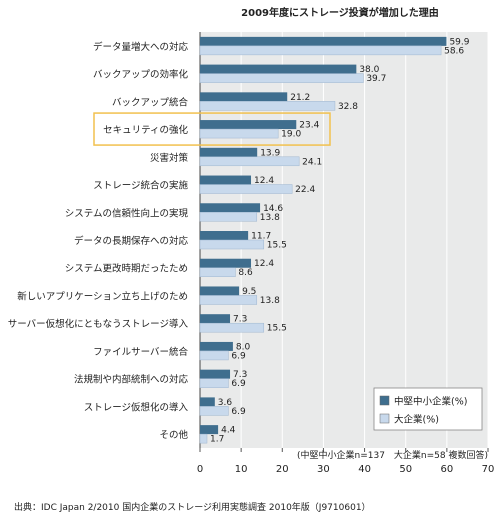 The width and height of the screenshot is (500, 520). I want to click on category-label: ファイルサーバー統合, so click(140, 352).